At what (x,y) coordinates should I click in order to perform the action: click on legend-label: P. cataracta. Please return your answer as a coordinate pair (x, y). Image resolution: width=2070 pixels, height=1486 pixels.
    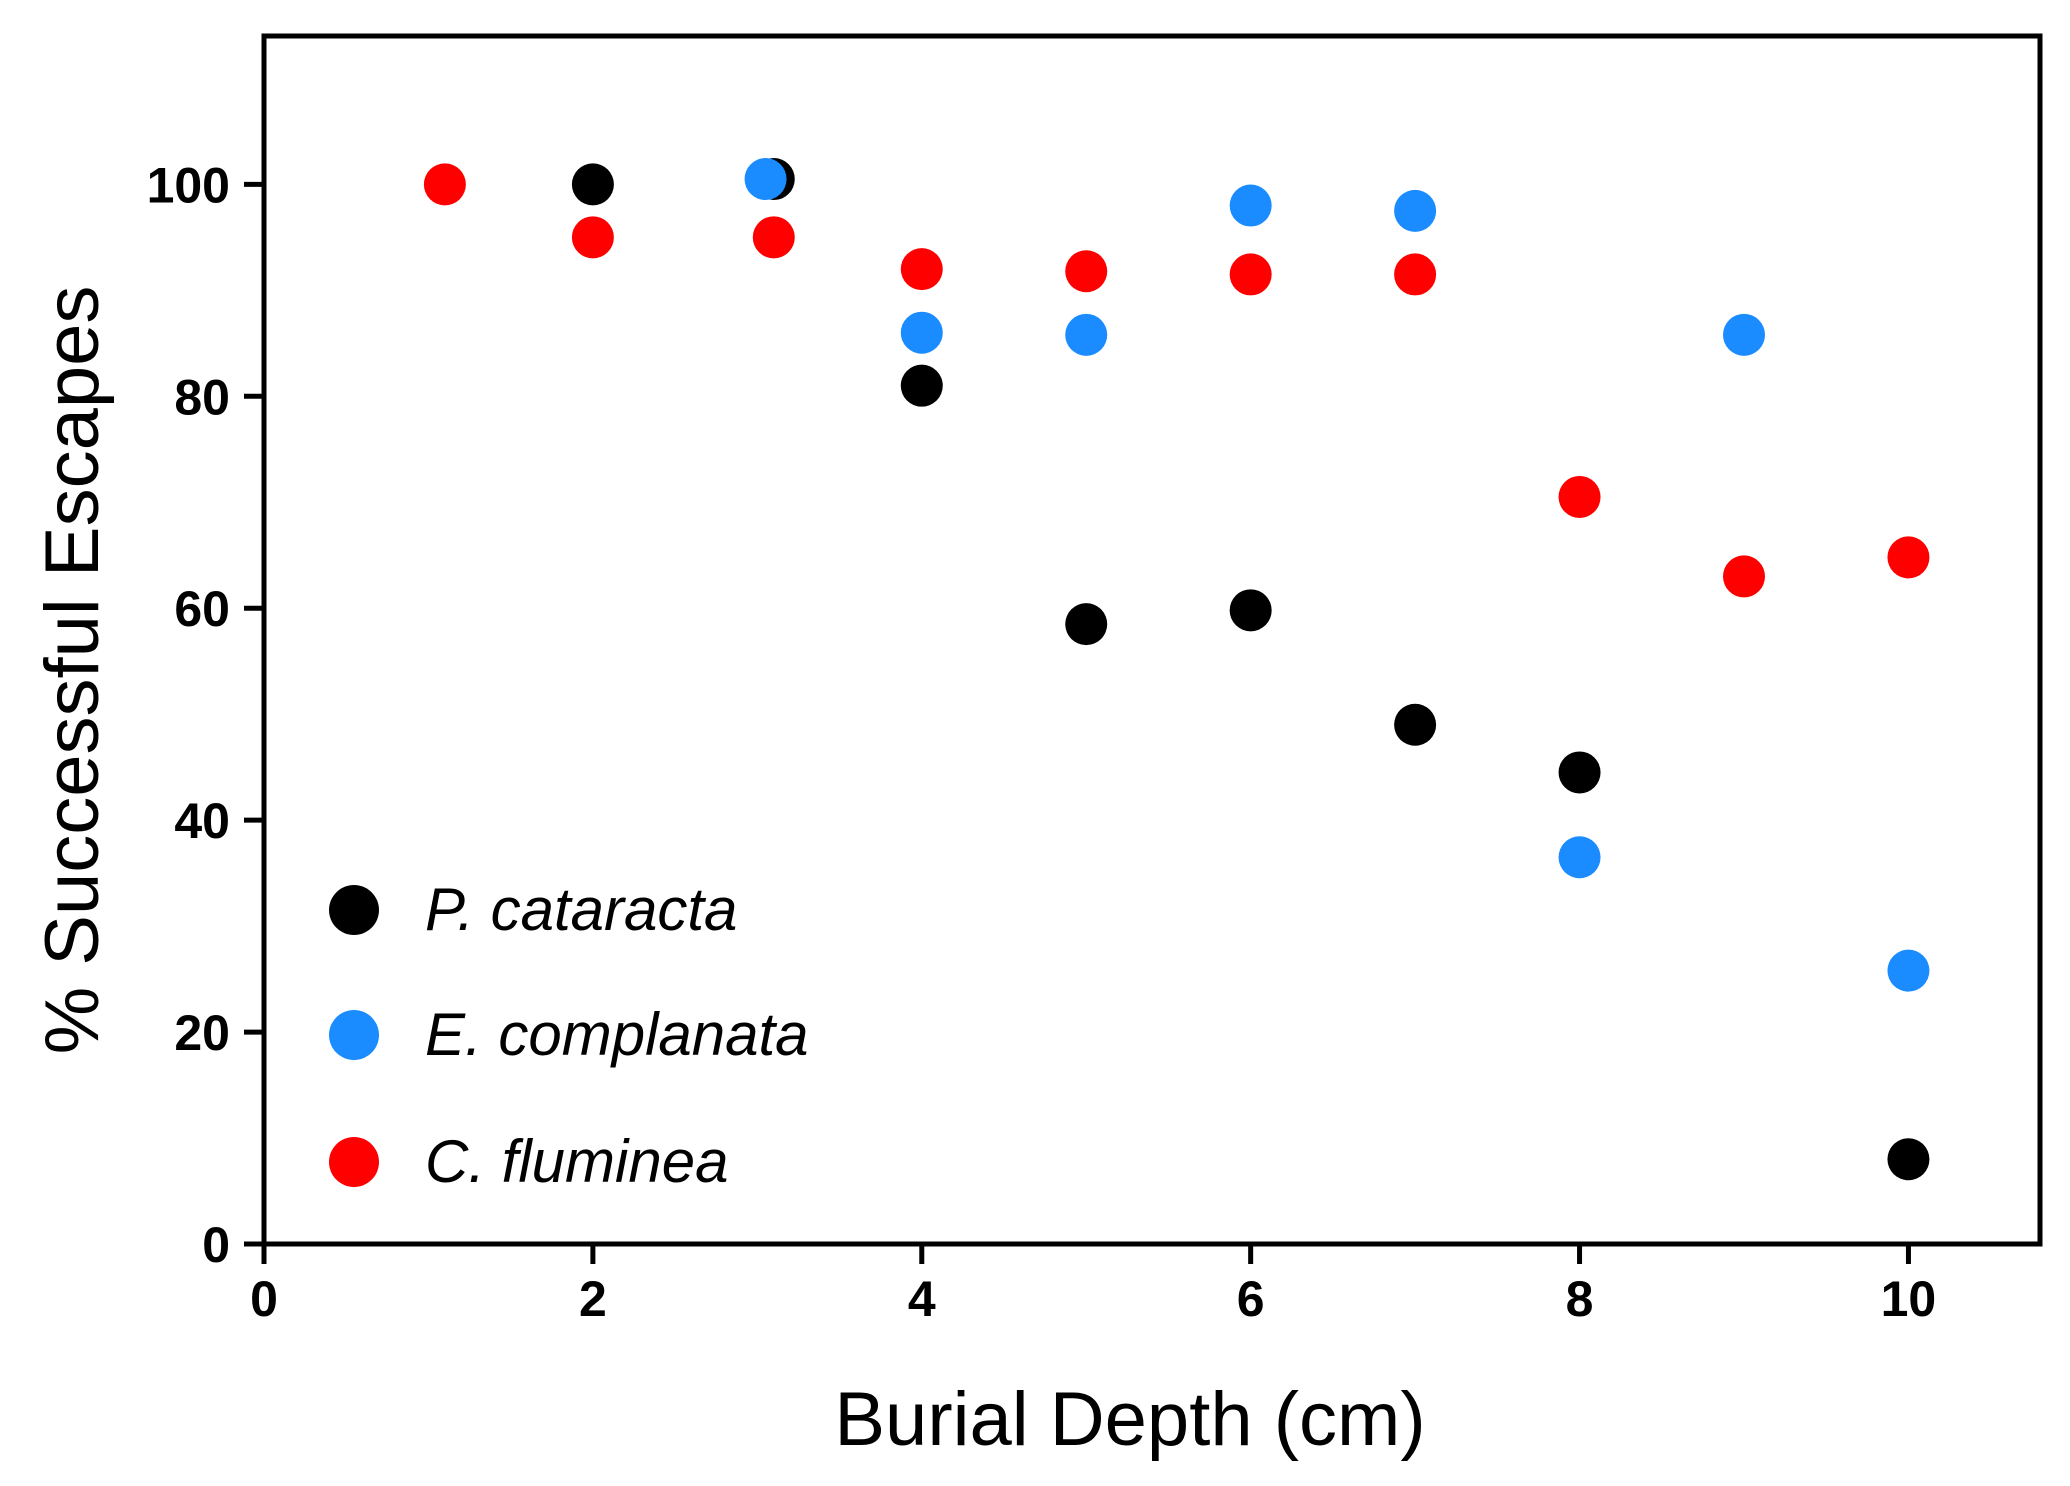
    Looking at the image, I should click on (581, 909).